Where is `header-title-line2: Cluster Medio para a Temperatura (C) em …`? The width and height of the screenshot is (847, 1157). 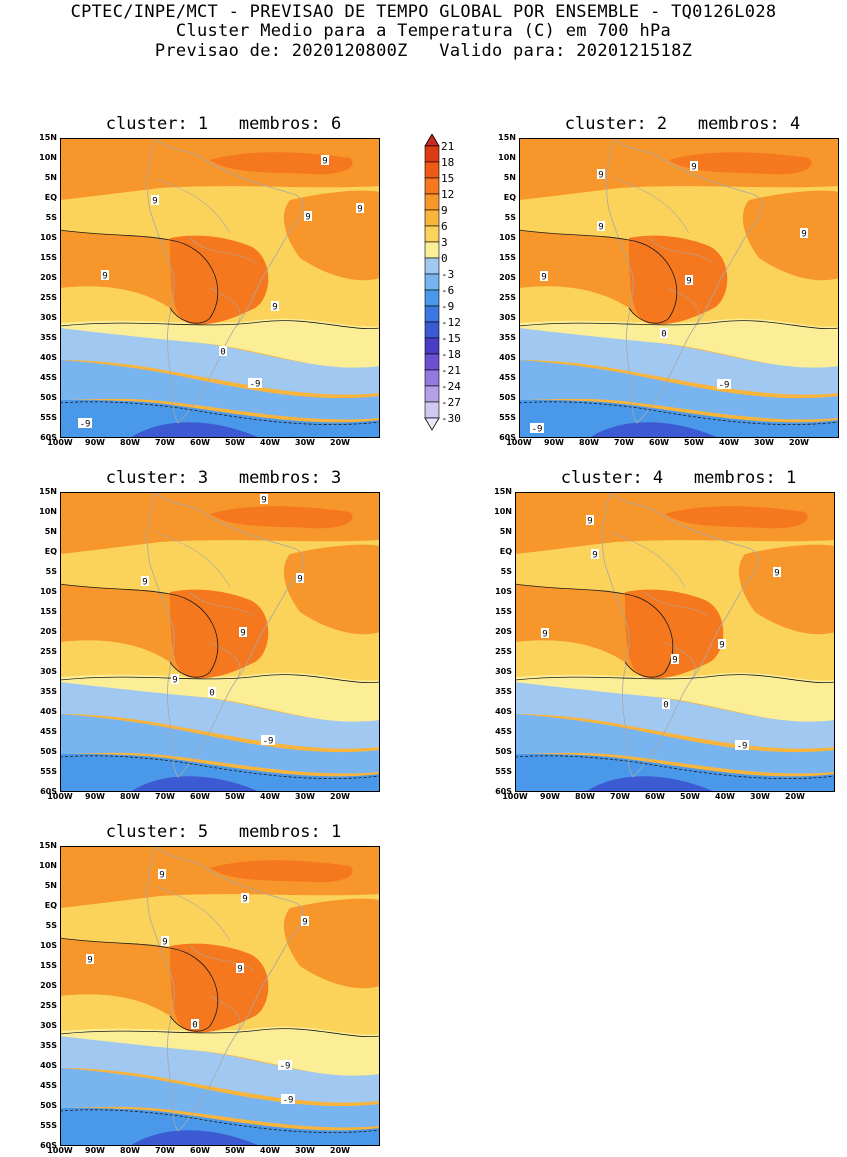
header-title-line2: Cluster Medio para a Temperatura (C) em … is located at coordinates (423, 31).